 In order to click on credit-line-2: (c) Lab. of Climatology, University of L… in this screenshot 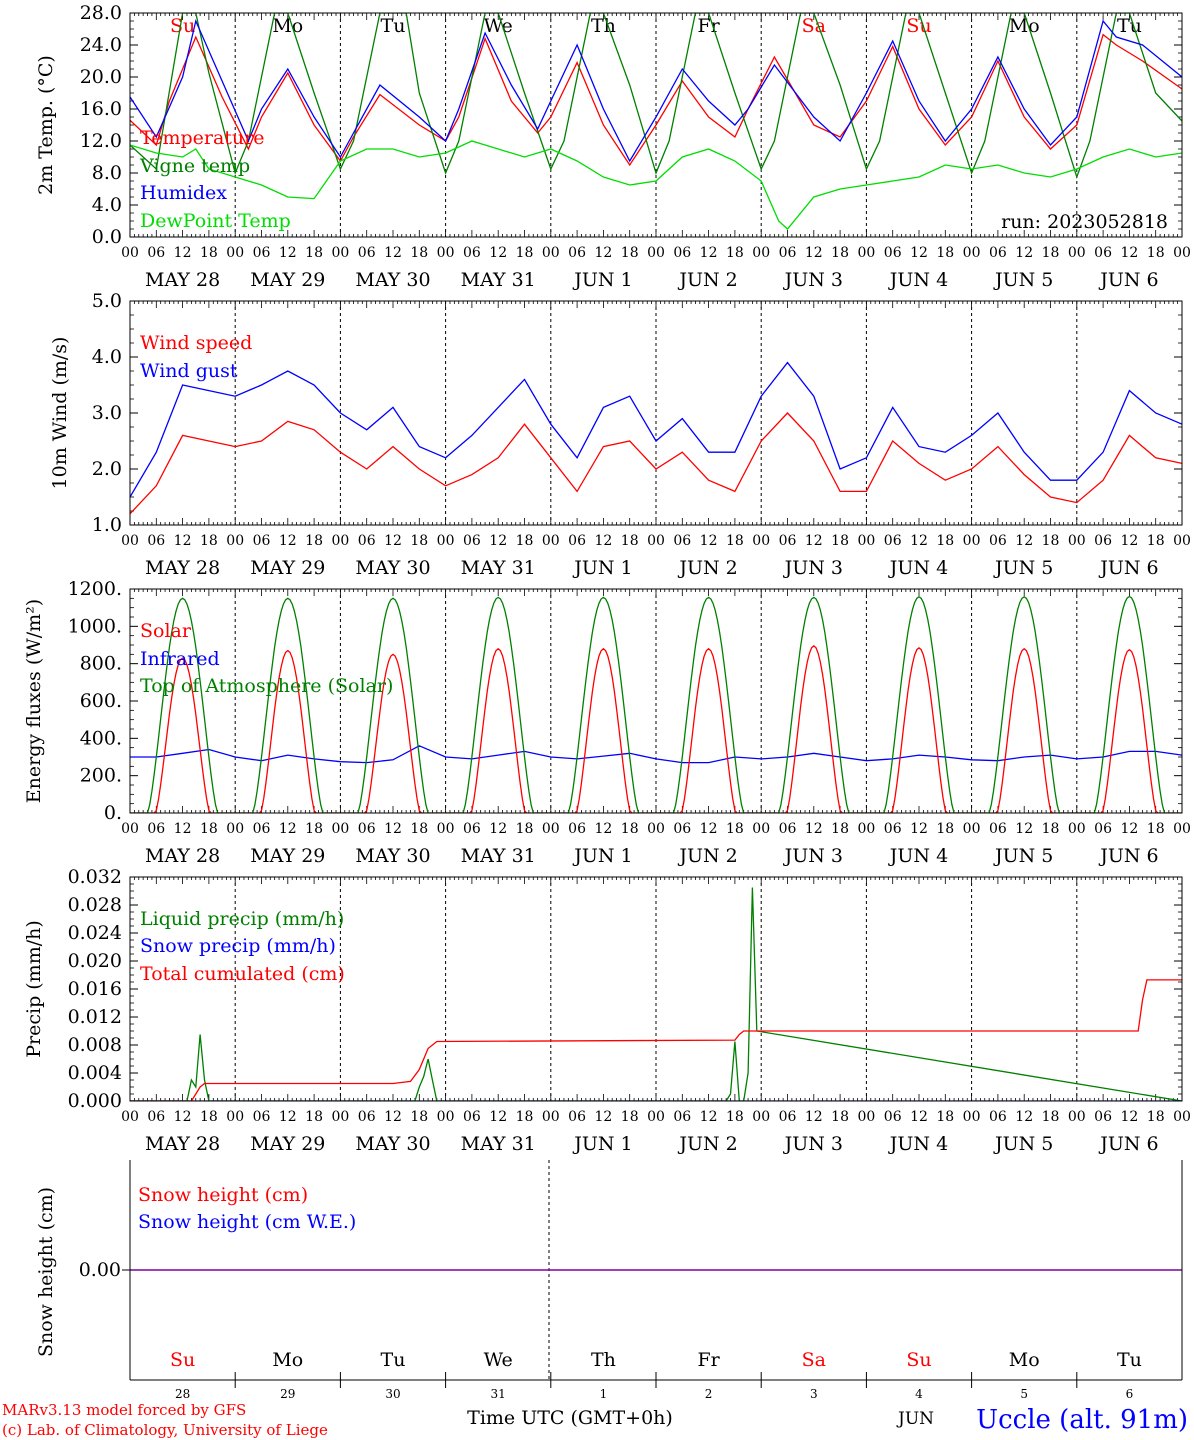, I will do `click(165, 1430)`.